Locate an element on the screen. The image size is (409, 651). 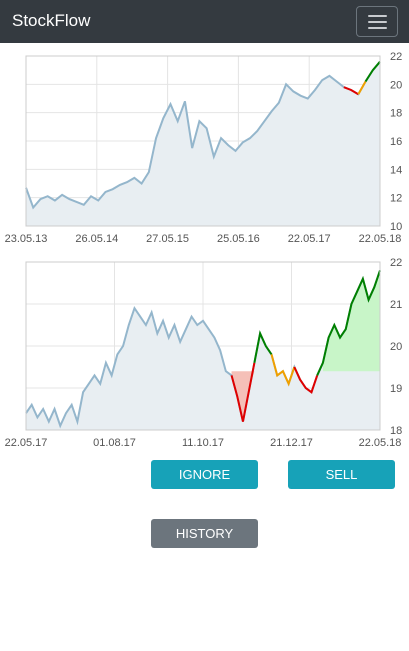
y-tick-label: 21 is located at coordinates (396, 305).